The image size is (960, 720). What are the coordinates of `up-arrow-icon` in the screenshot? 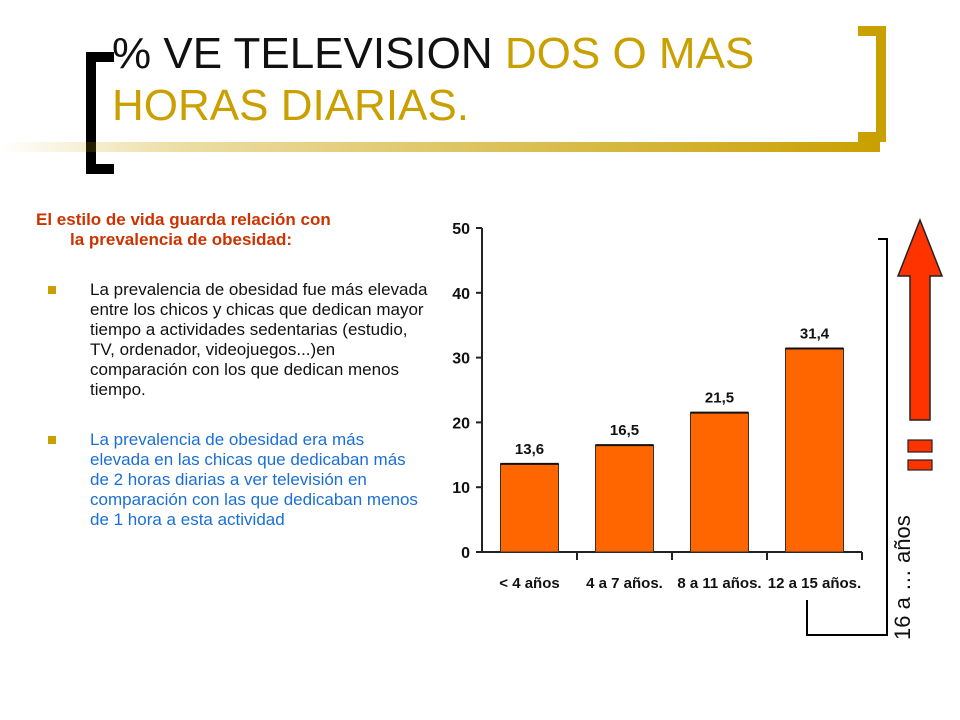 It's located at (920, 344).